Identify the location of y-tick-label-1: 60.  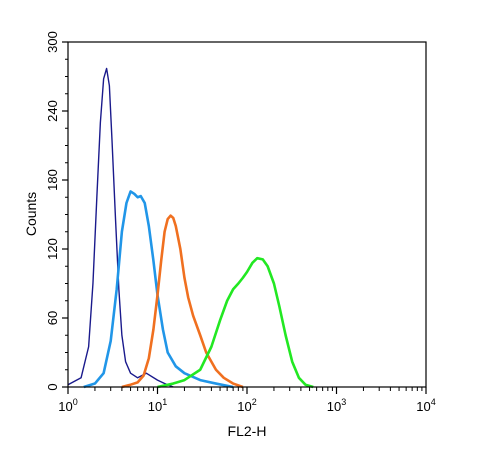
(52, 318).